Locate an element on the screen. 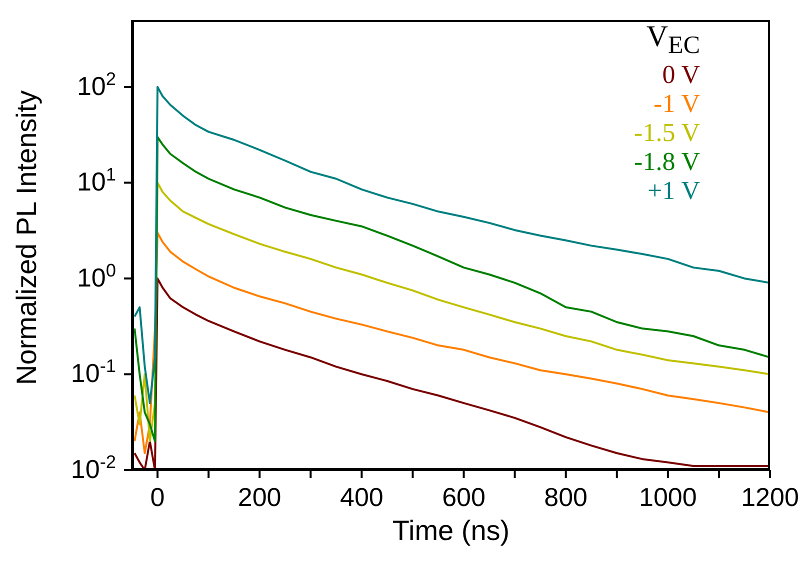 Image resolution: width=812 pixels, height=563 pixels. y-tick-label: 10$^{0}$ is located at coordinates (96, 276).